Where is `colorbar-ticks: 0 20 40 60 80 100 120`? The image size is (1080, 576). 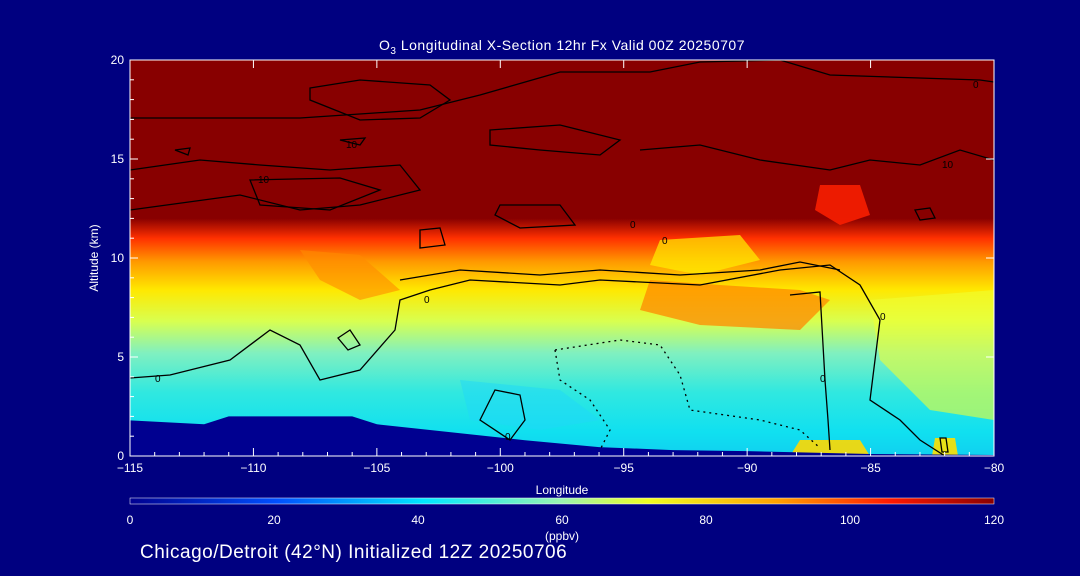
colorbar-ticks: 0 20 40 60 80 100 120 is located at coordinates (566, 520).